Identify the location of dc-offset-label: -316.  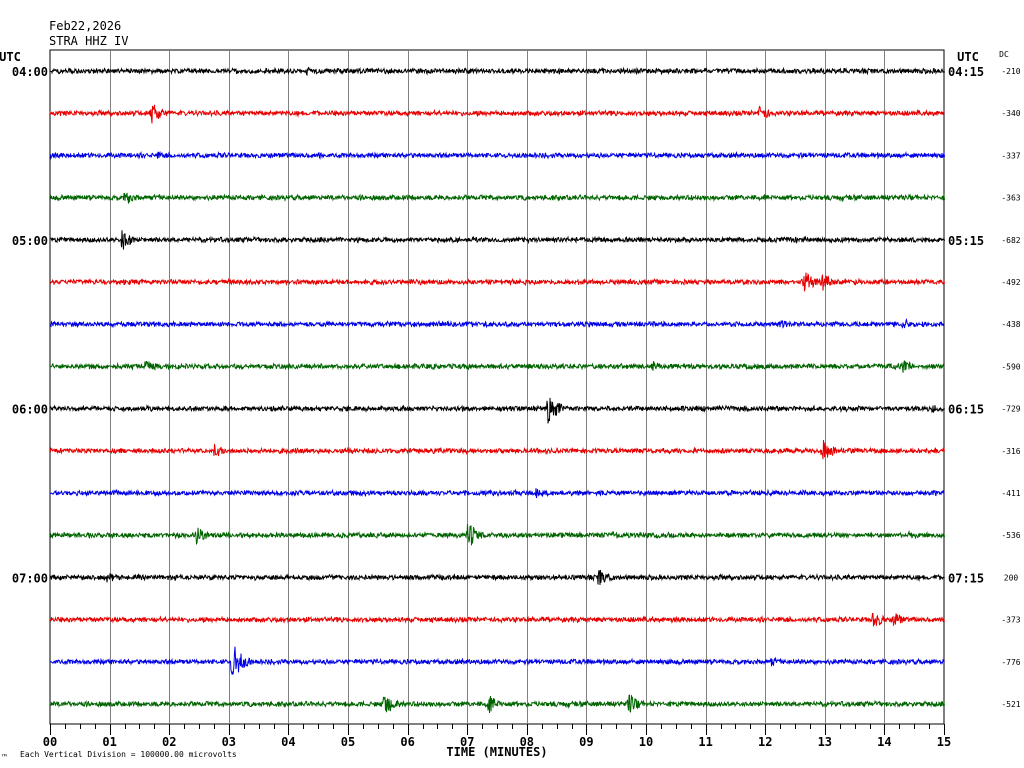
(1010, 451).